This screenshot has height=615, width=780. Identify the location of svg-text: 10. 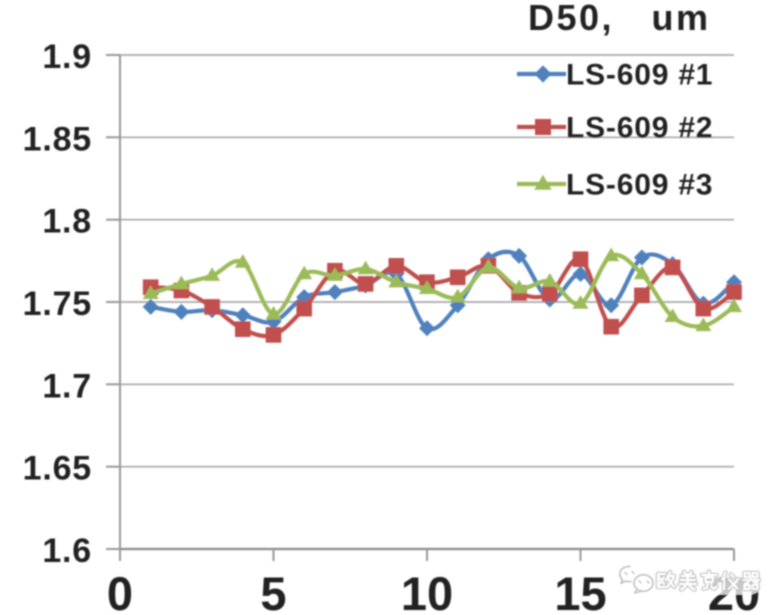
(427, 591).